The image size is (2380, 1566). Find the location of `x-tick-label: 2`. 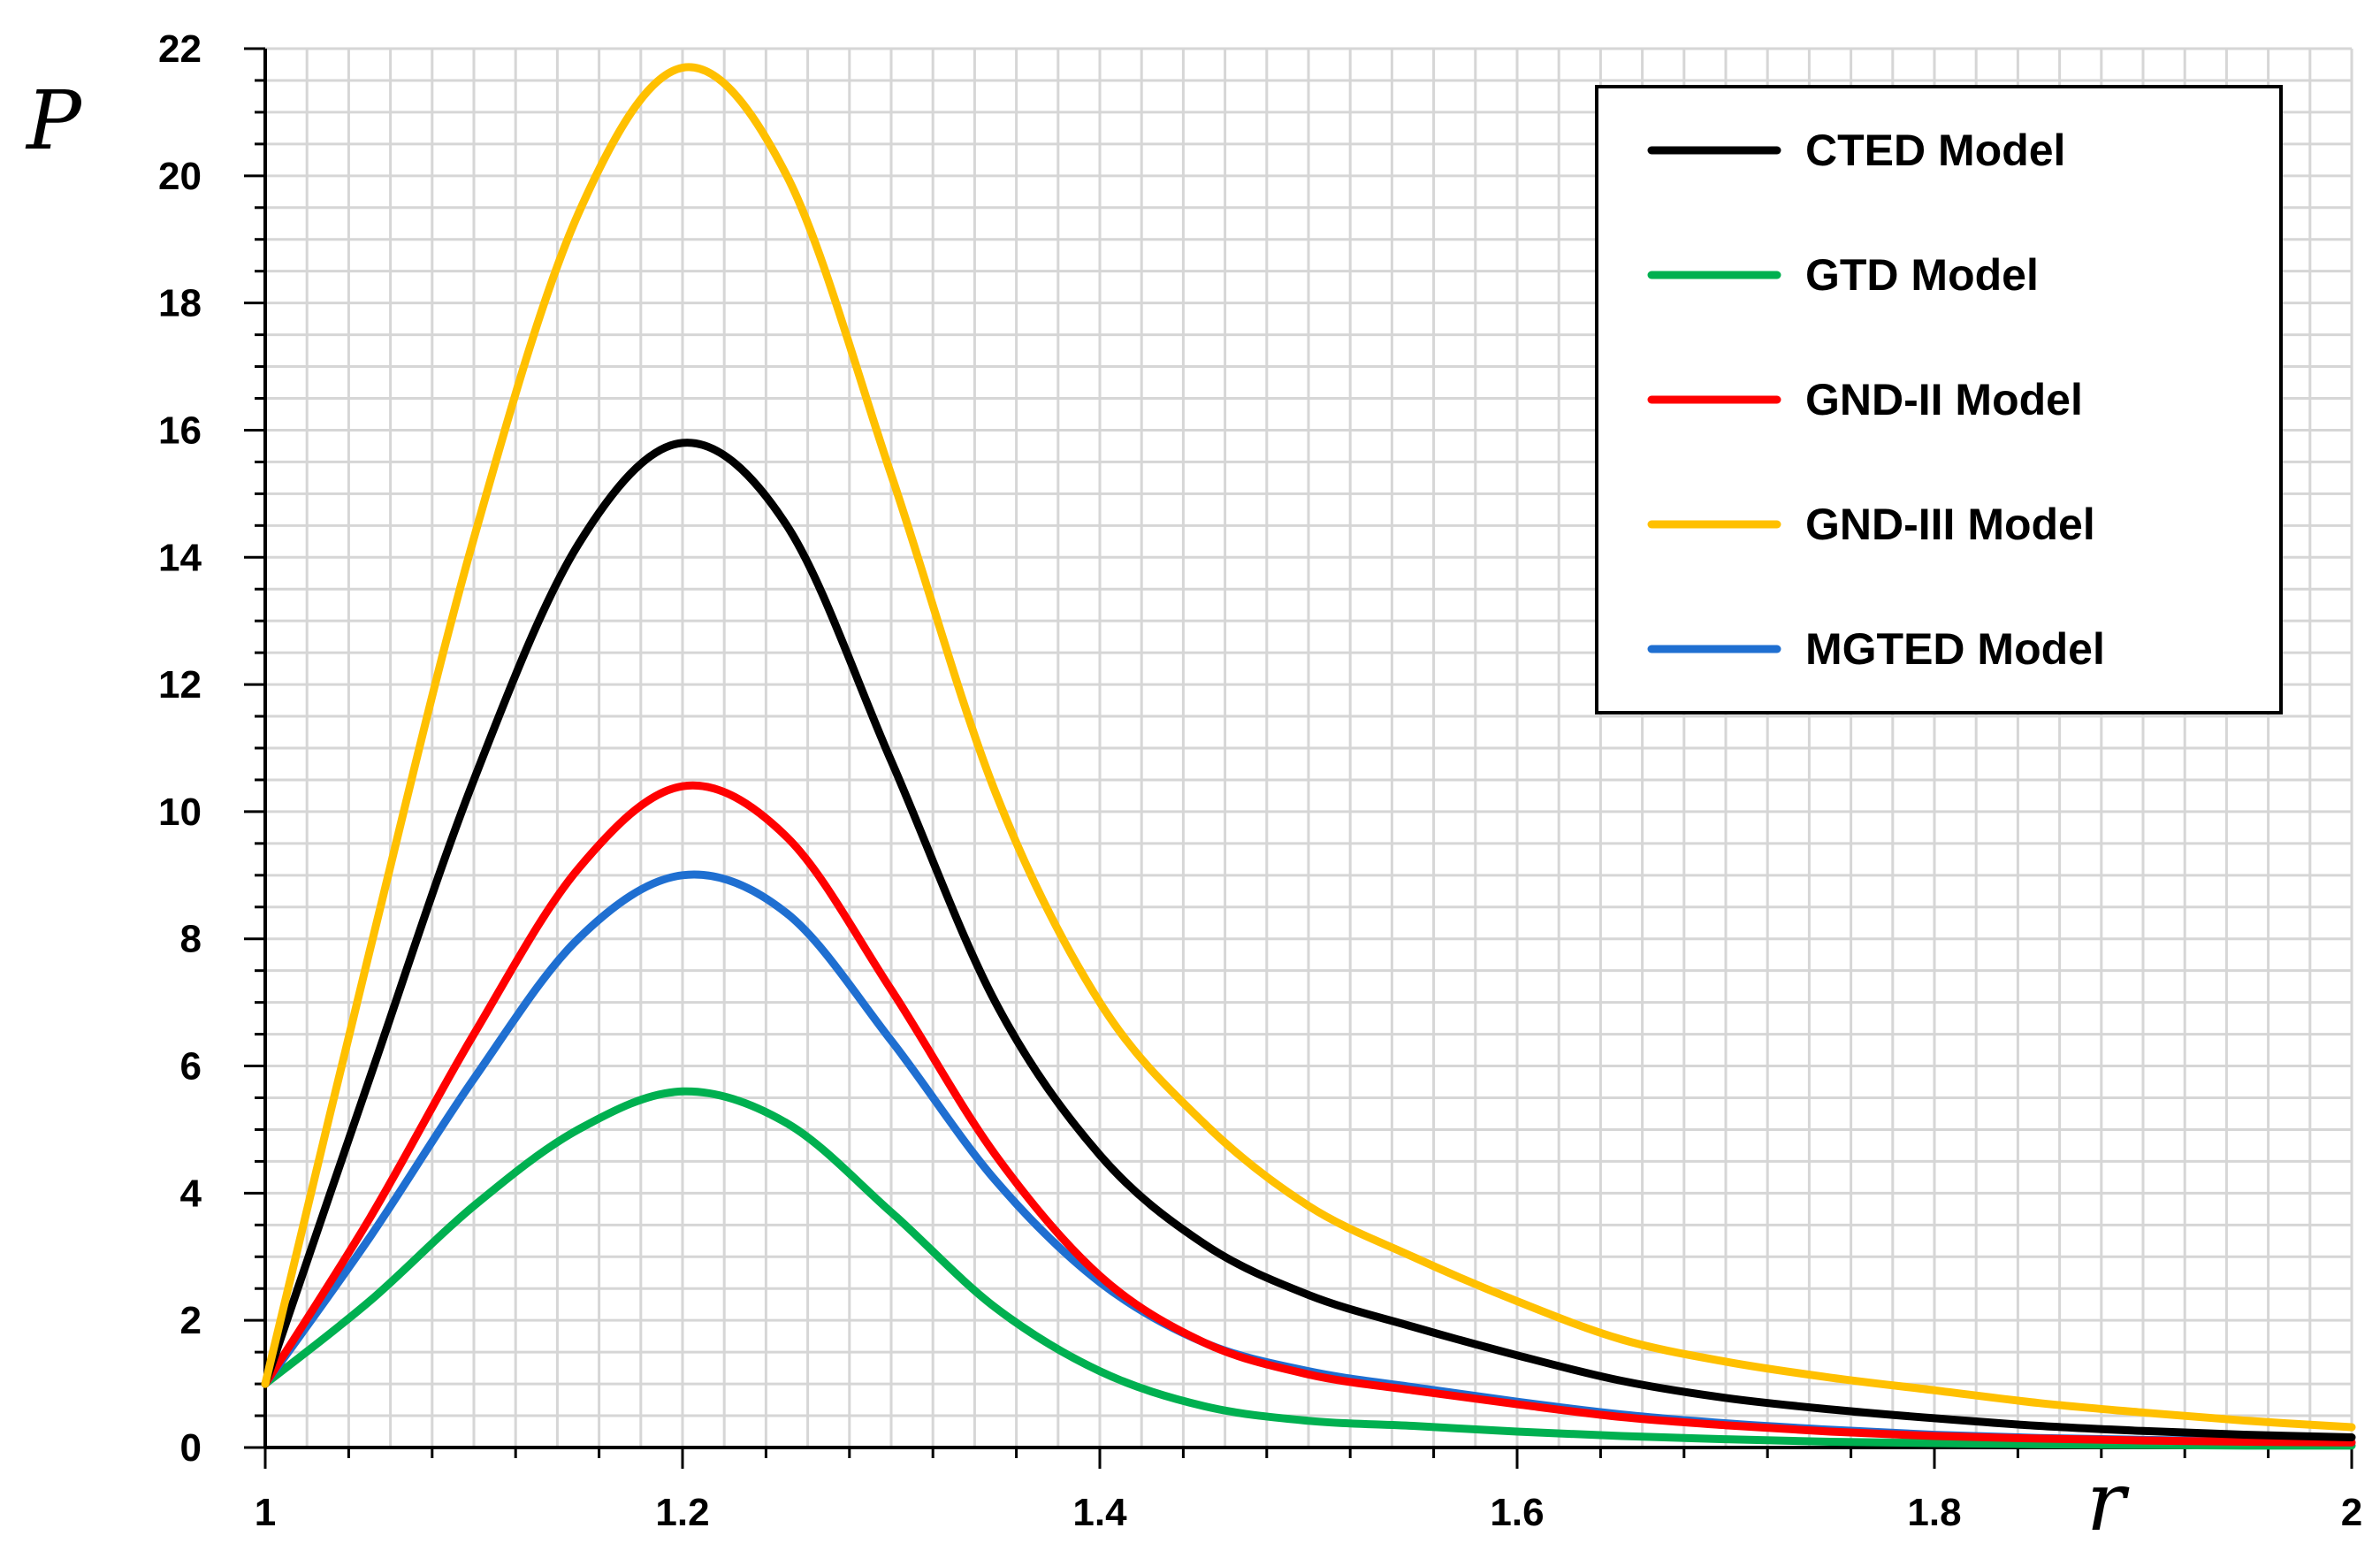

x-tick-label: 2 is located at coordinates (2351, 1513).